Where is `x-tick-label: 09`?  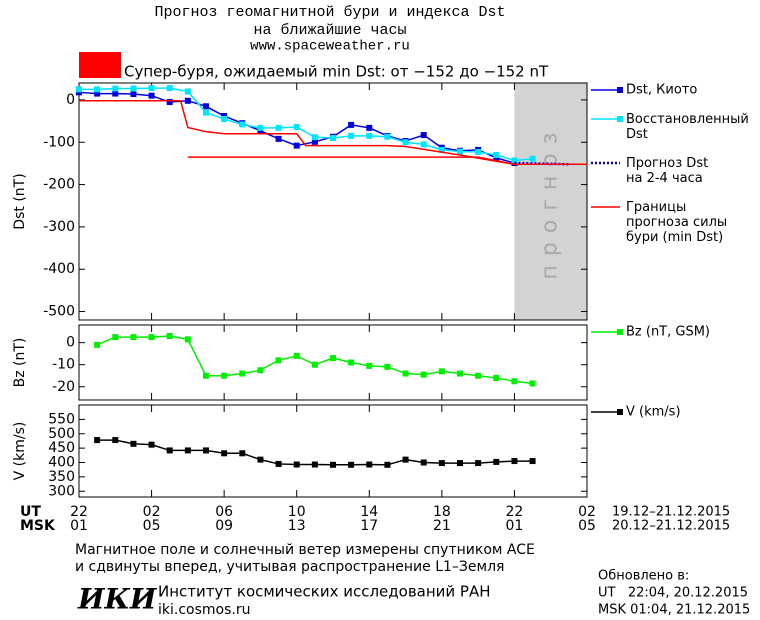 x-tick-label: 09 is located at coordinates (224, 526).